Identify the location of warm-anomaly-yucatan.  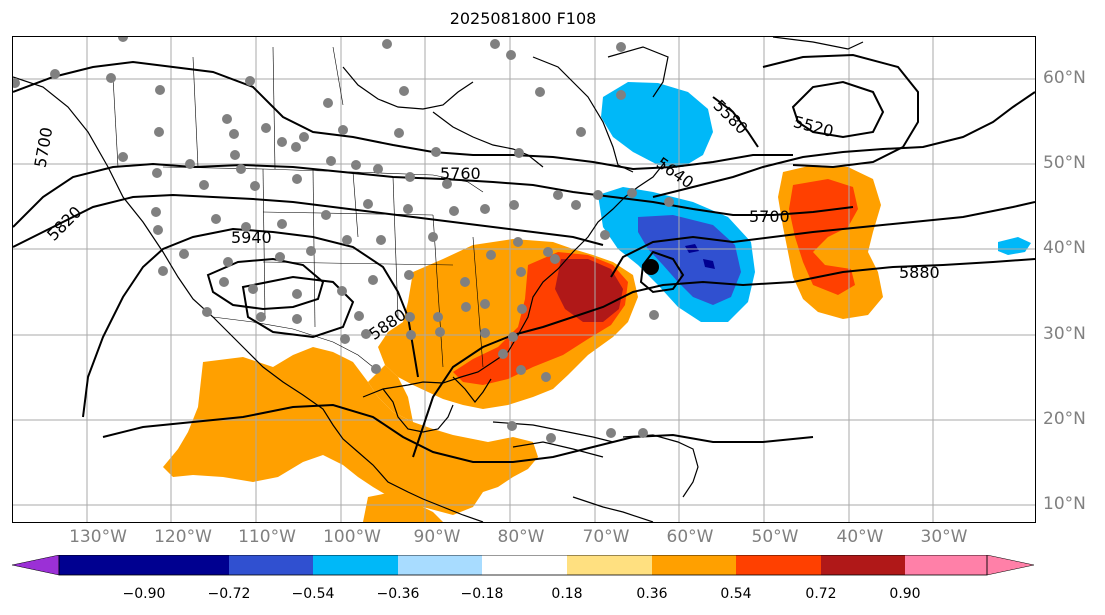
(403, 507).